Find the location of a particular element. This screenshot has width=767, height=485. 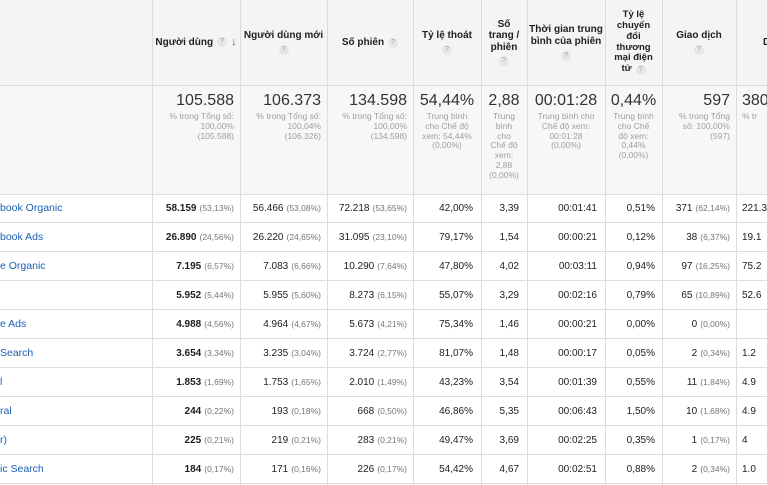

cell-transactions: 1 (0,17%) is located at coordinates (699, 440).